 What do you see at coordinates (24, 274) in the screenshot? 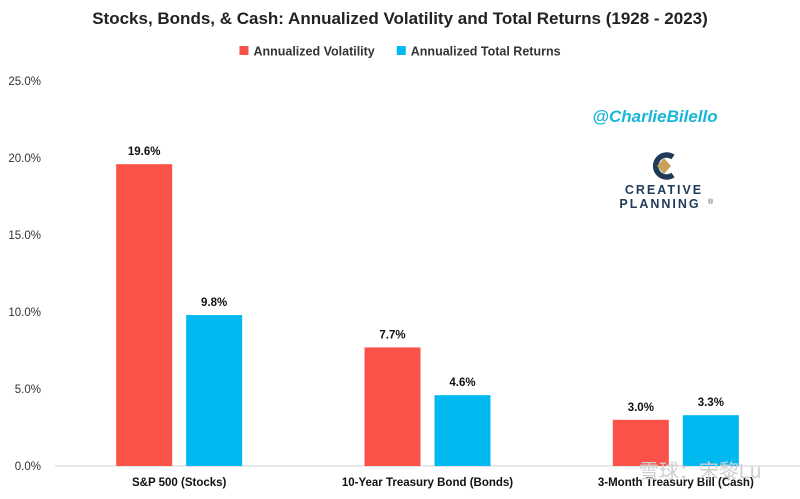
I see `y-axis: 0.0% 5.0% 10.0% 15.0% 20.0% 25.0%` at bounding box center [24, 274].